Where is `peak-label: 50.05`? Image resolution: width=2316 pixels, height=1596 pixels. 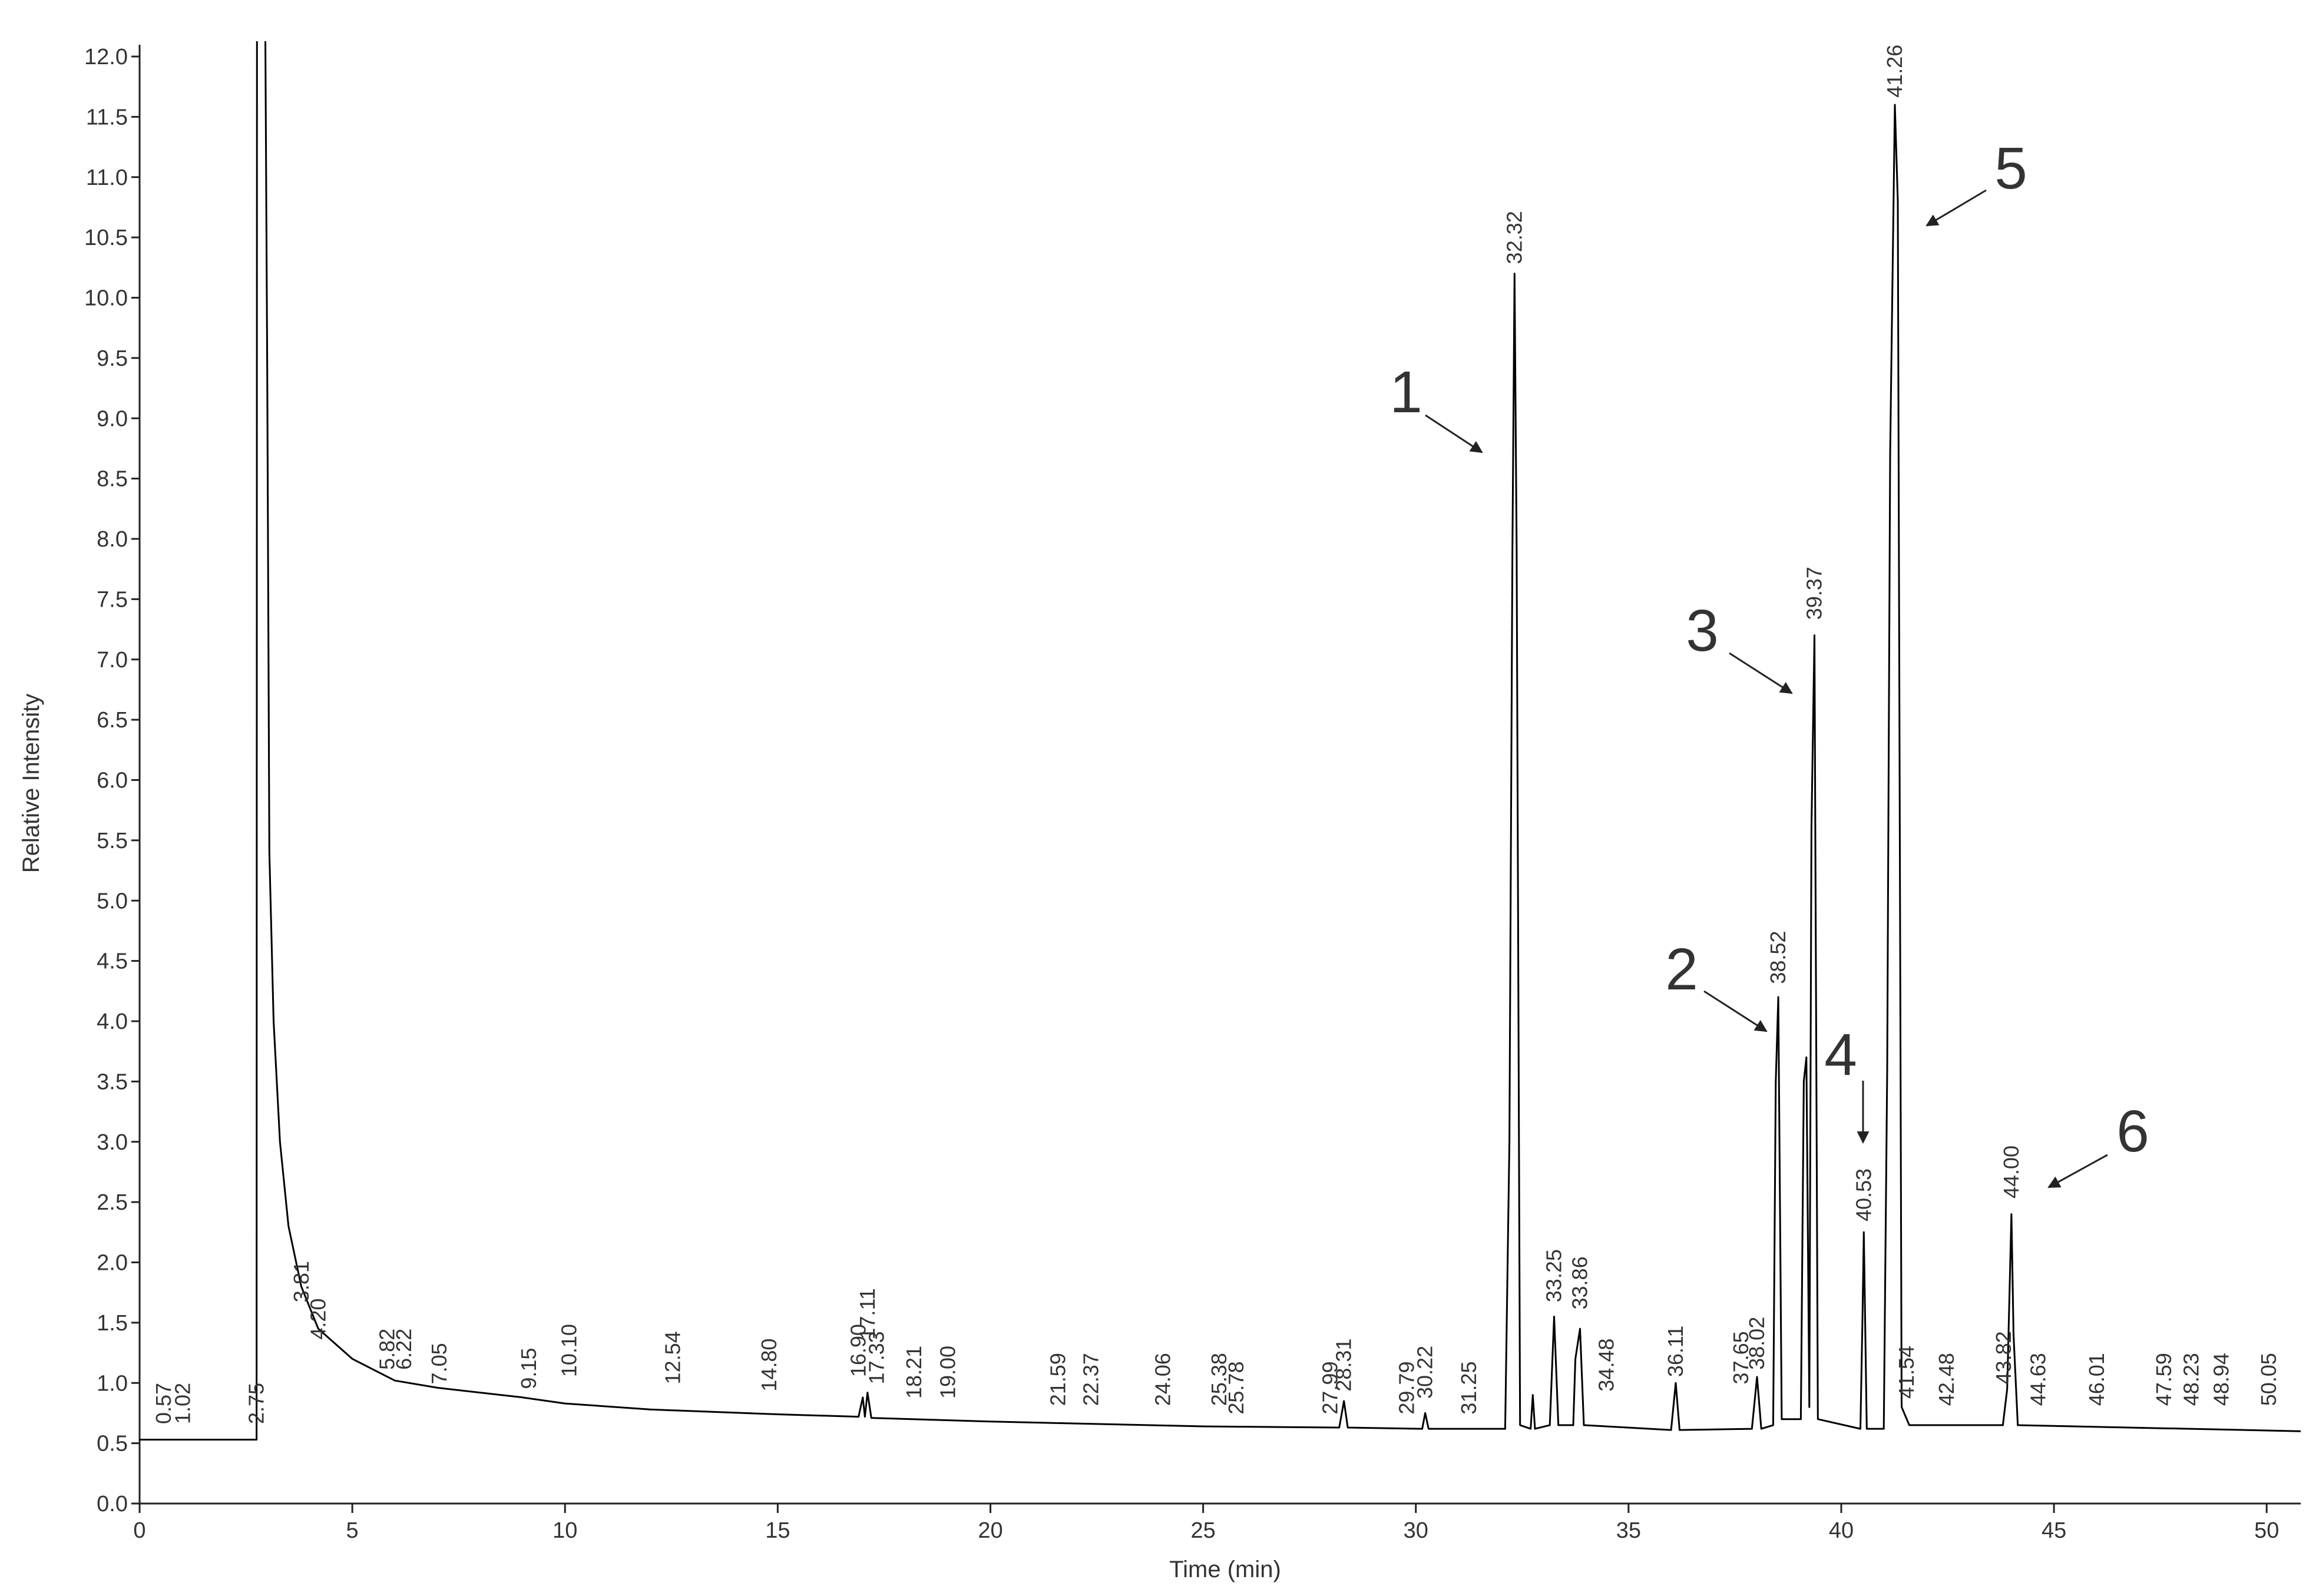
peak-label: 50.05 is located at coordinates (2269, 1379).